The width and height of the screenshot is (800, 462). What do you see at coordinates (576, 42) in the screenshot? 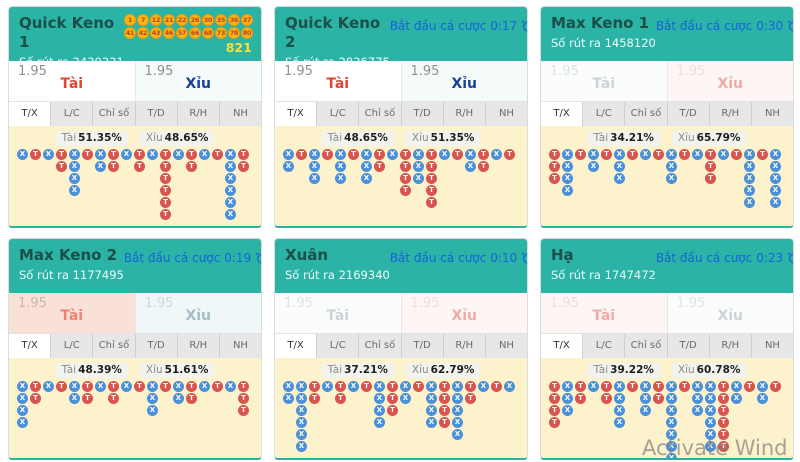
I see `draw-label: Số rút ra` at bounding box center [576, 42].